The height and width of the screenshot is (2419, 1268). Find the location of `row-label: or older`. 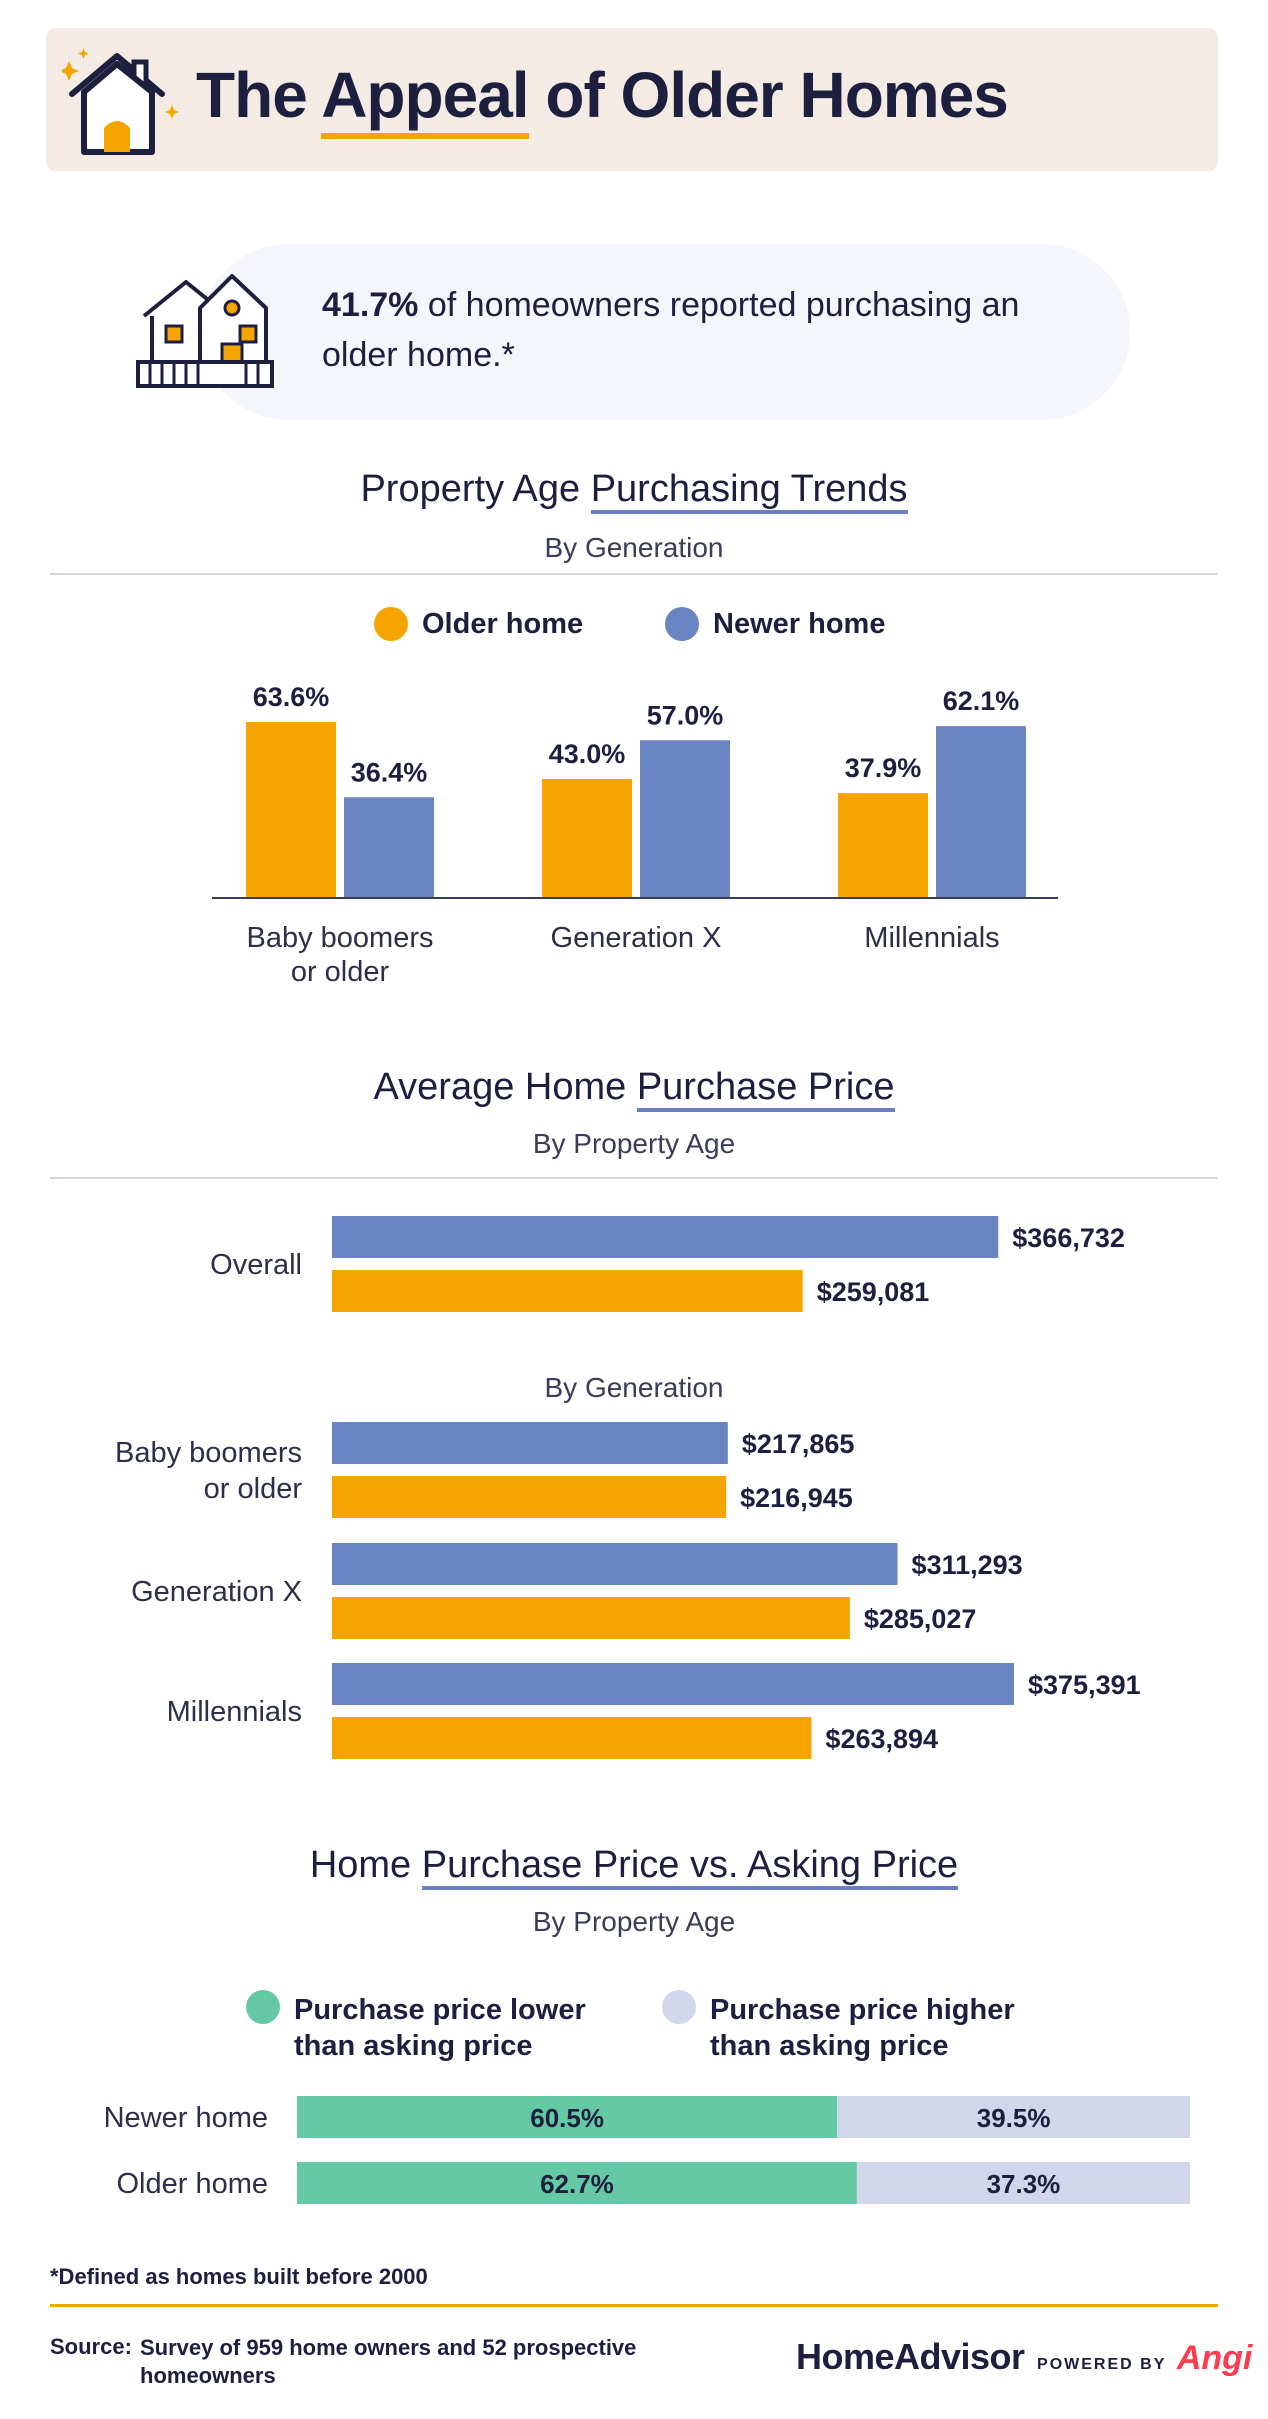

row-label: or older is located at coordinates (253, 1489).